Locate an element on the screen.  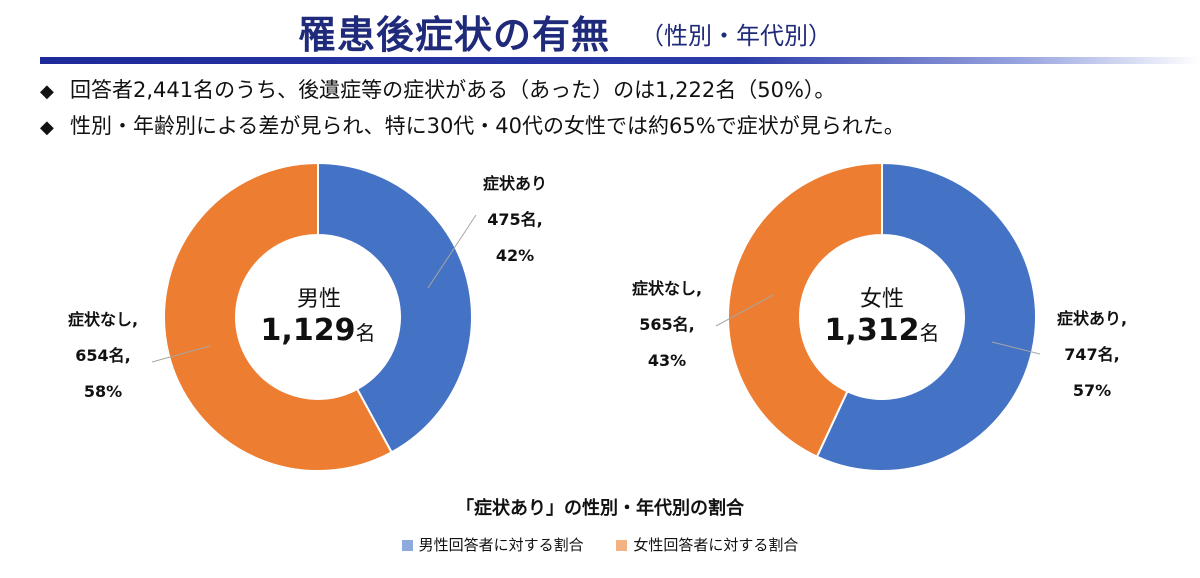
bottom-chart-title: 「症状あり」の性別・年代別の割合 is located at coordinates (600, 508).